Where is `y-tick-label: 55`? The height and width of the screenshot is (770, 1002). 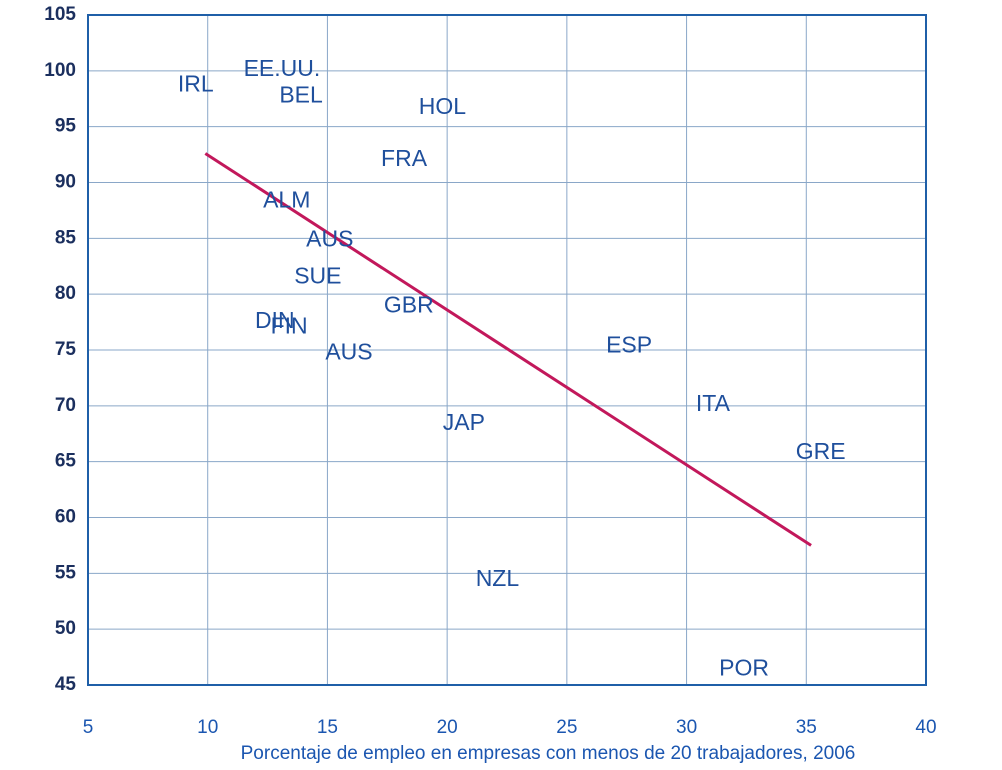 y-tick-label: 55 is located at coordinates (66, 572).